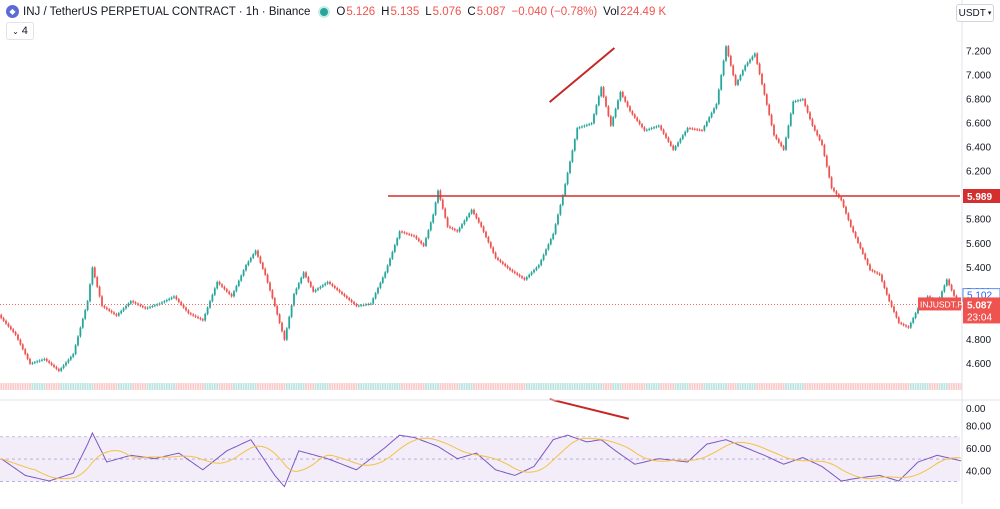 The height and width of the screenshot is (509, 1000). I want to click on rsi-trendline, so click(589, 409).